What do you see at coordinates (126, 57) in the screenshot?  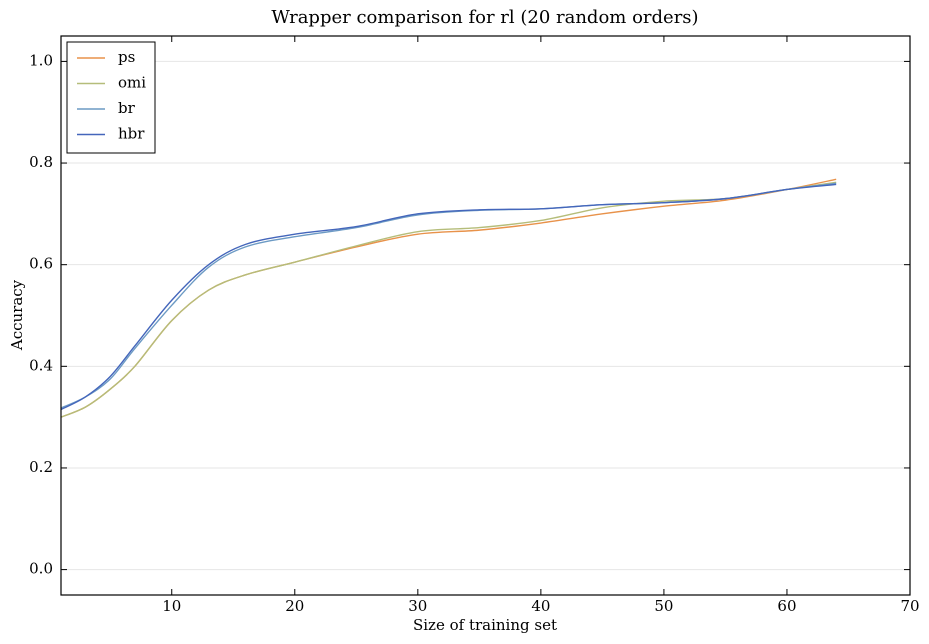 I see `legend-label: ps` at bounding box center [126, 57].